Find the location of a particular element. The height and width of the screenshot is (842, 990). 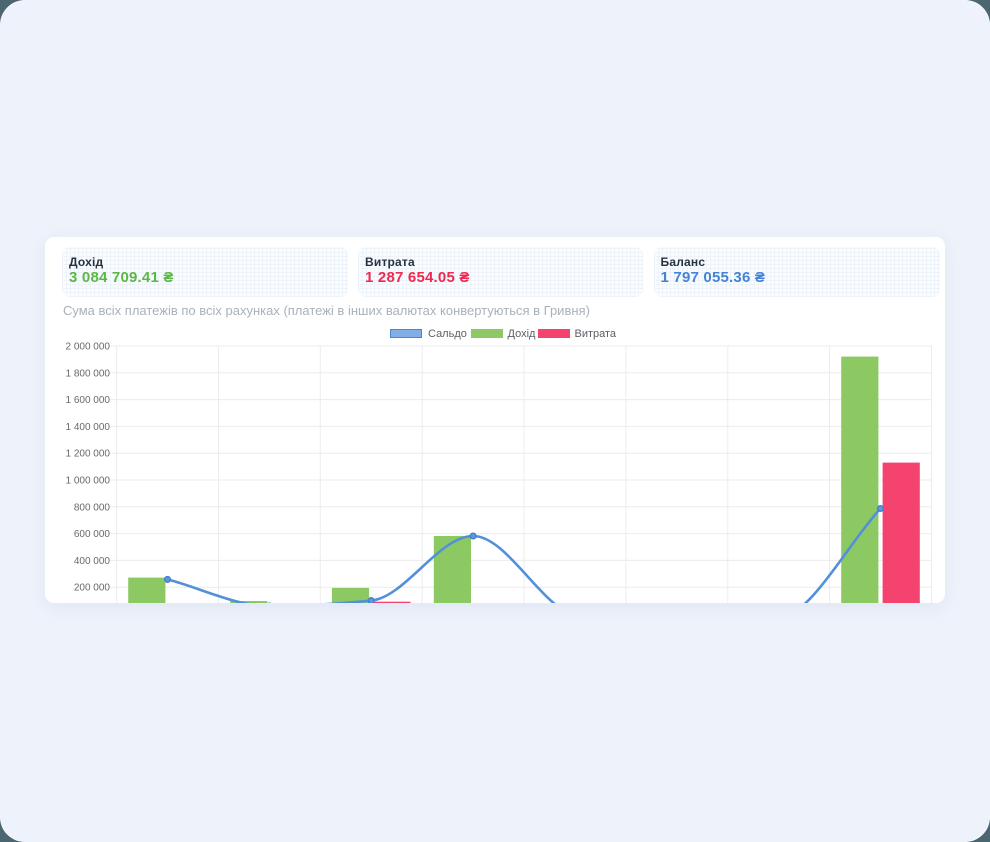

svg-text: 800 000 is located at coordinates (92, 507).